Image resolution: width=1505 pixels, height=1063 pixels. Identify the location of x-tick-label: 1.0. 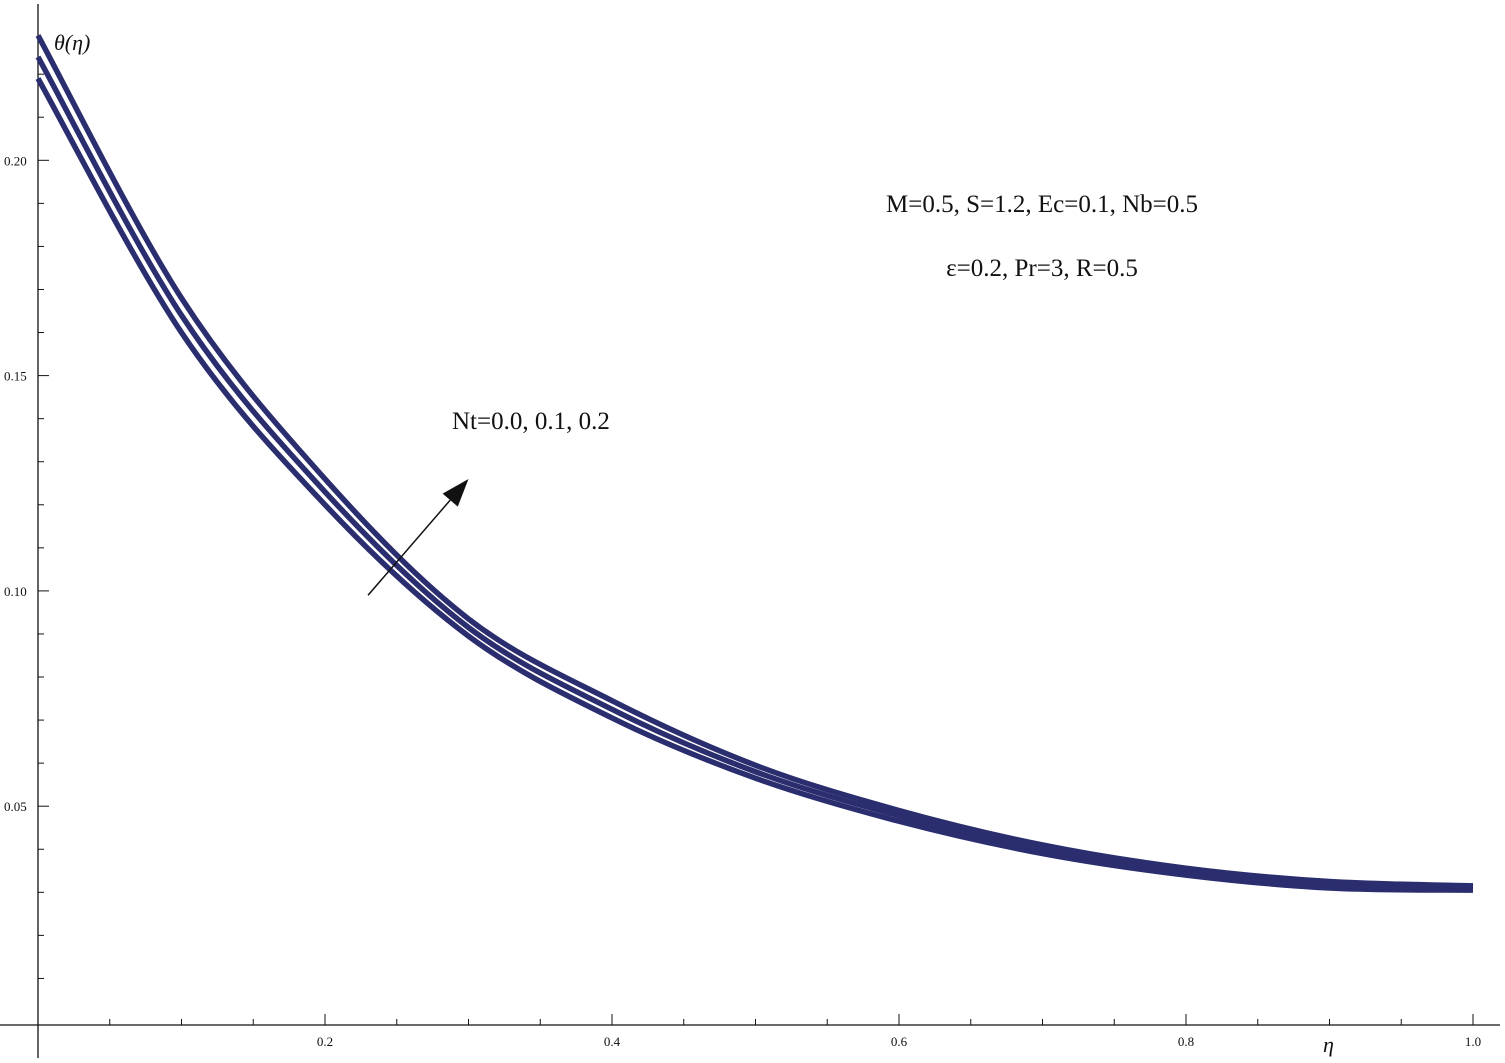
(1473, 1041).